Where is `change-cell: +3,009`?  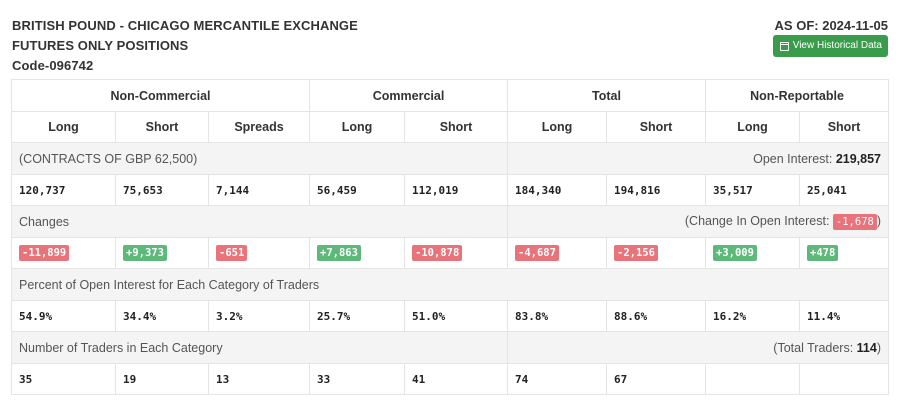 change-cell: +3,009 is located at coordinates (753, 253).